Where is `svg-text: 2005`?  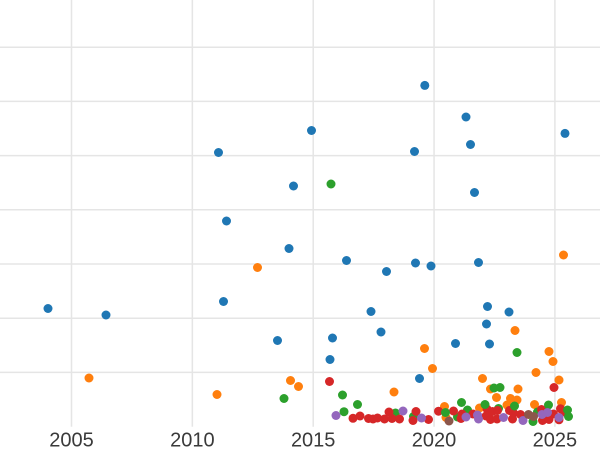 svg-text: 2005 is located at coordinates (71, 440).